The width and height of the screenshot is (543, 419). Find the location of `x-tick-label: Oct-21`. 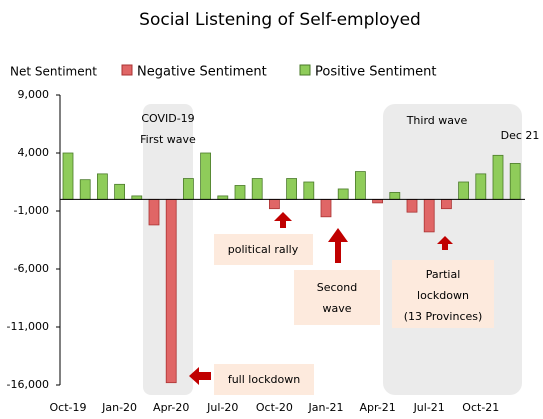

x-tick-label: Oct-21 is located at coordinates (480, 407).